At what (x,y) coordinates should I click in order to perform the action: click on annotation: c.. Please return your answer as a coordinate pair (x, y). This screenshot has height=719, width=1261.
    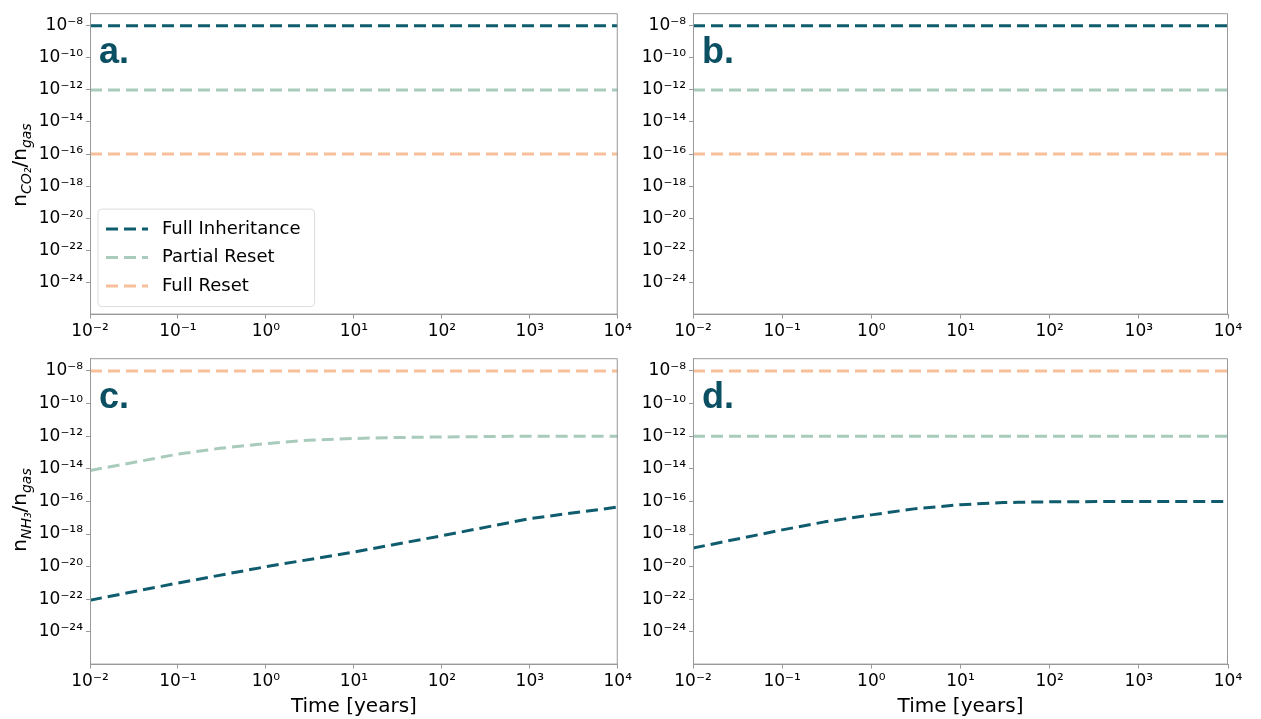
    Looking at the image, I should click on (114, 396).